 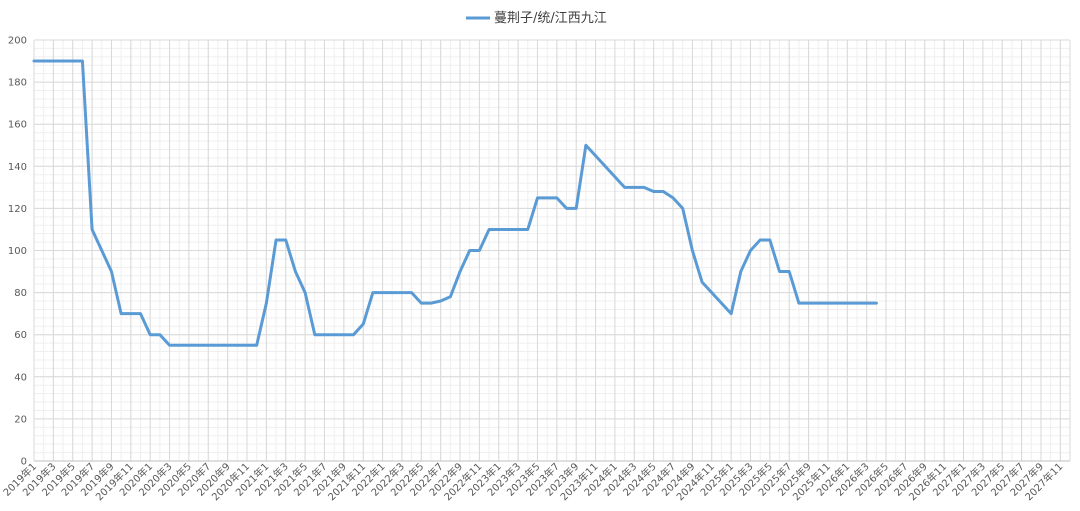 I want to click on y-tick-label: 60, so click(x=20, y=335).